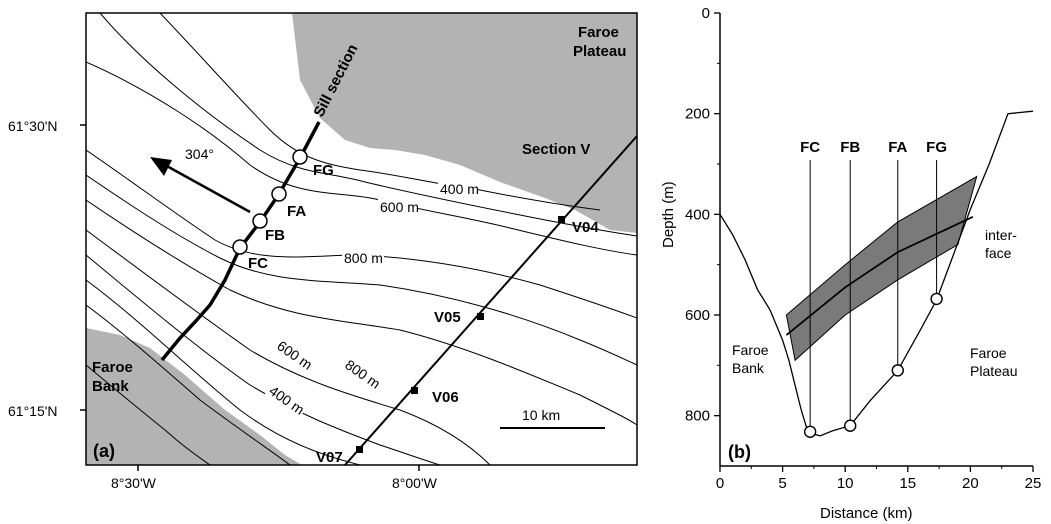 The width and height of the screenshot is (1051, 524). I want to click on scale-bar-label: 10 km, so click(541, 415).